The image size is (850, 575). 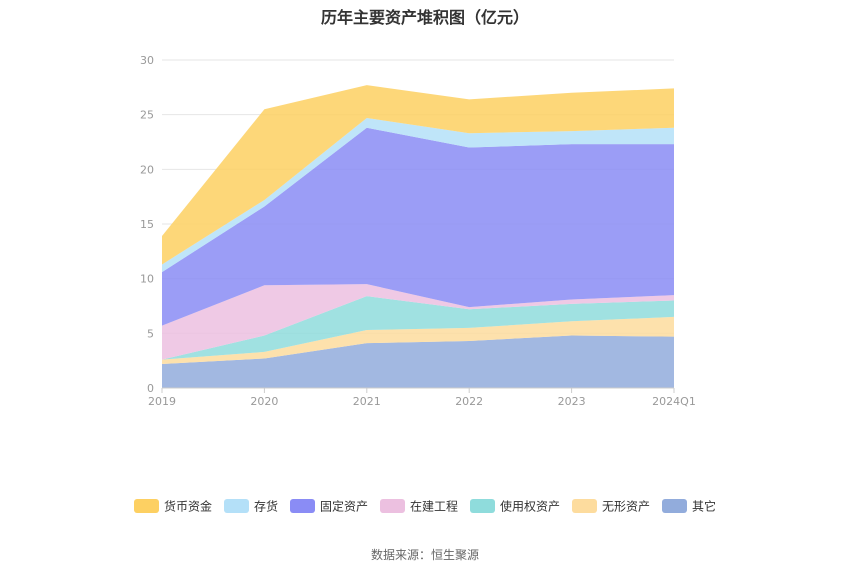 I want to click on y-tick-label: 15, so click(x=147, y=224).